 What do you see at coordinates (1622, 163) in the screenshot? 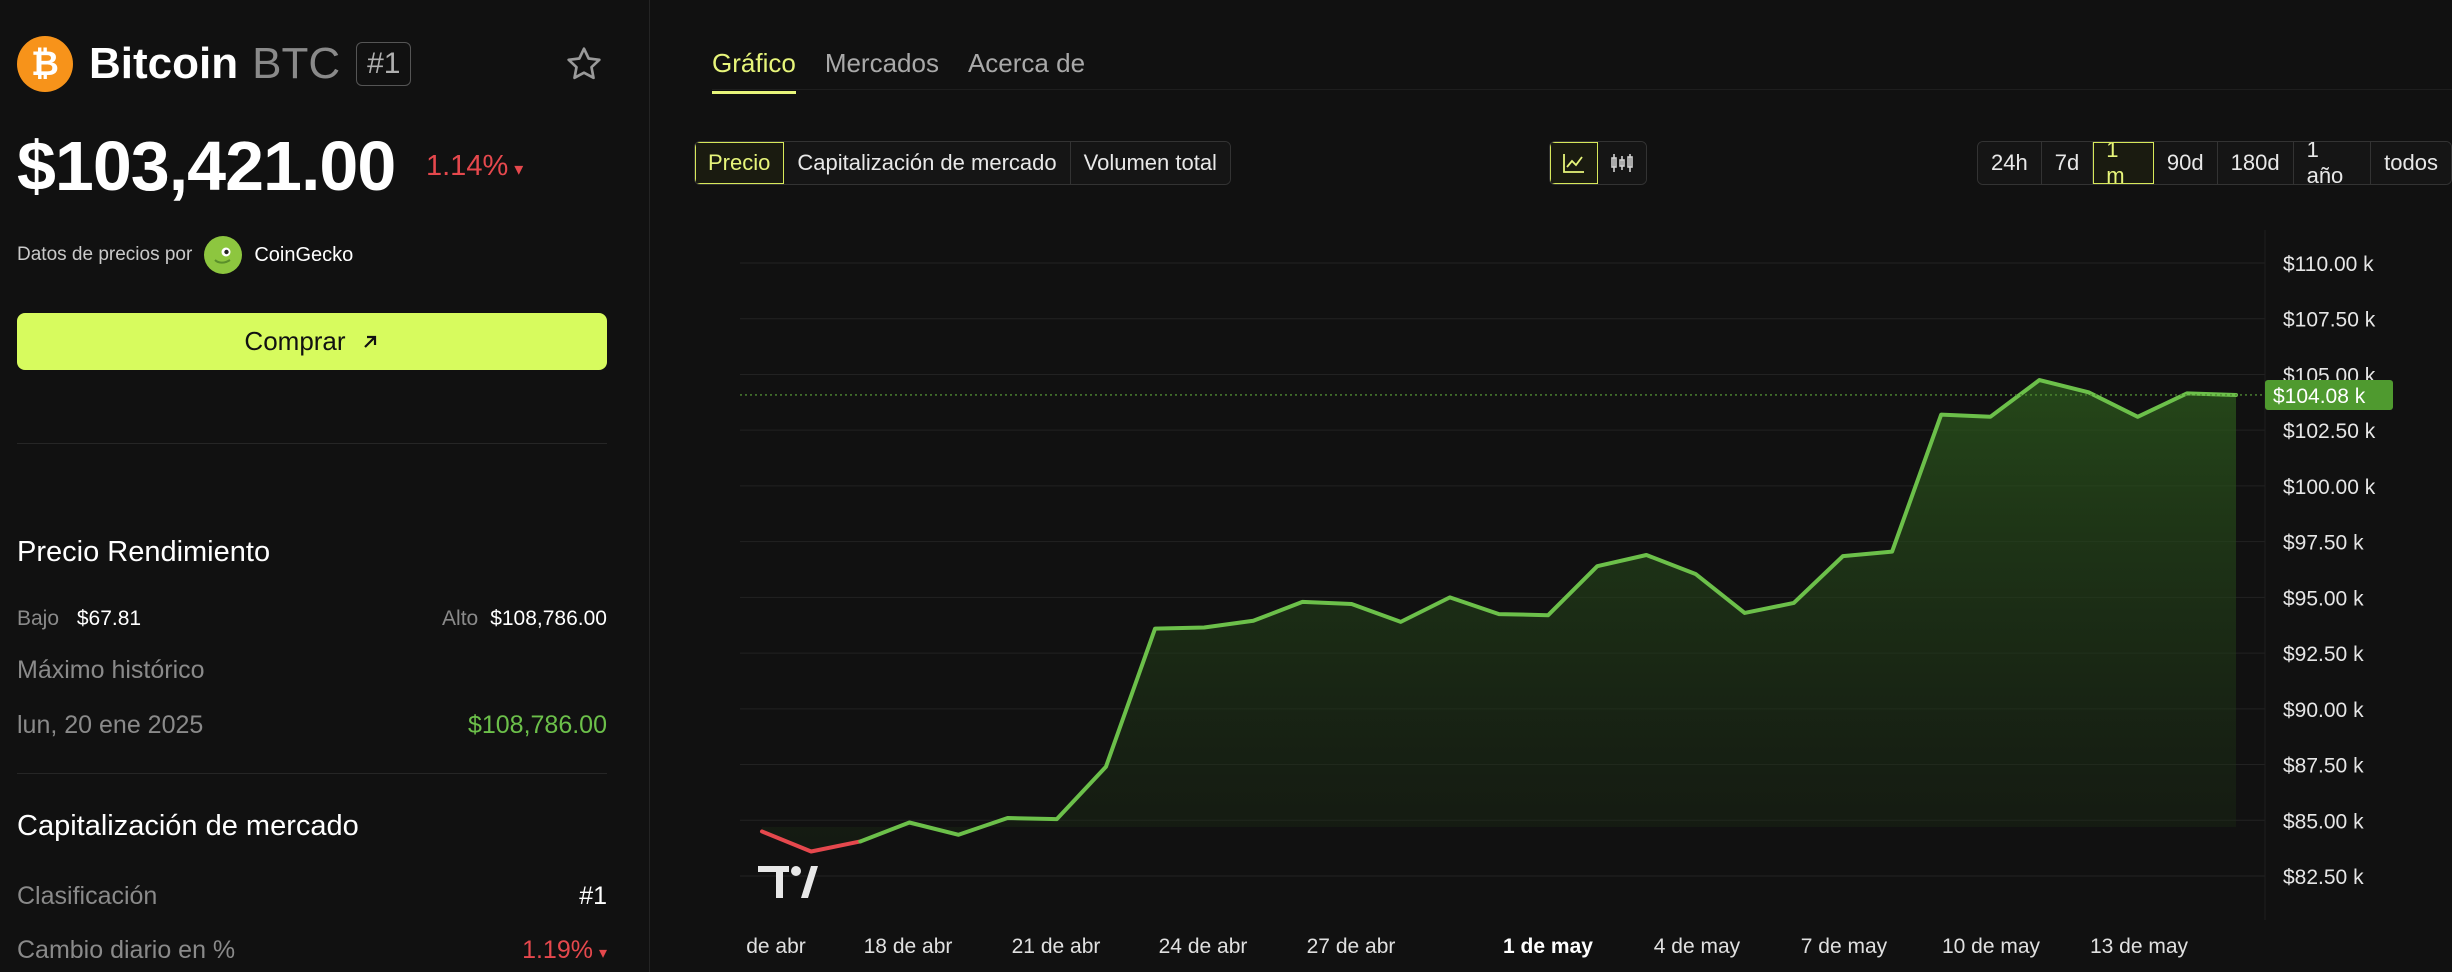
I see `candlestick-icon` at bounding box center [1622, 163].